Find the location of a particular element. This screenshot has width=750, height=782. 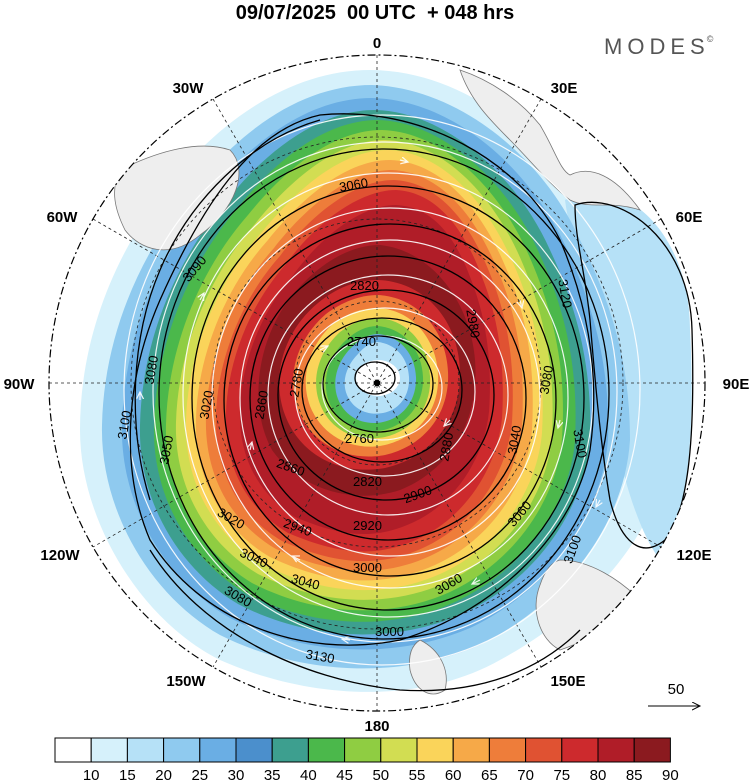

colorbar-tick-label: 75 is located at coordinates (561, 774).